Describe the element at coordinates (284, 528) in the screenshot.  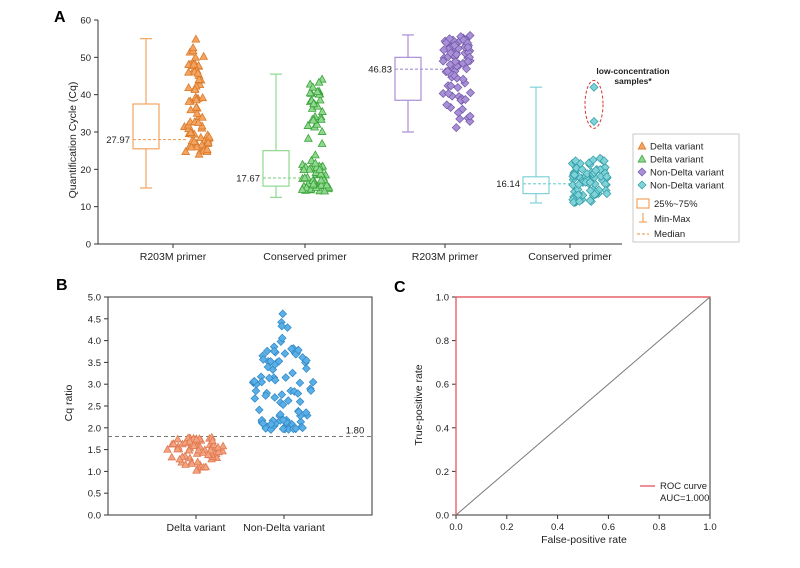
I see `panel-b-category-label: Non-Delta variant` at that location.